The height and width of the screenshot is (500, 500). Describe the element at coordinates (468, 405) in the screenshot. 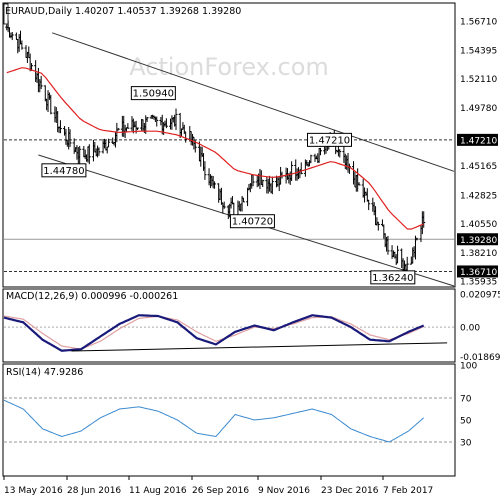

I see `rsi-axis-ticks: 100 70 50 30` at that location.